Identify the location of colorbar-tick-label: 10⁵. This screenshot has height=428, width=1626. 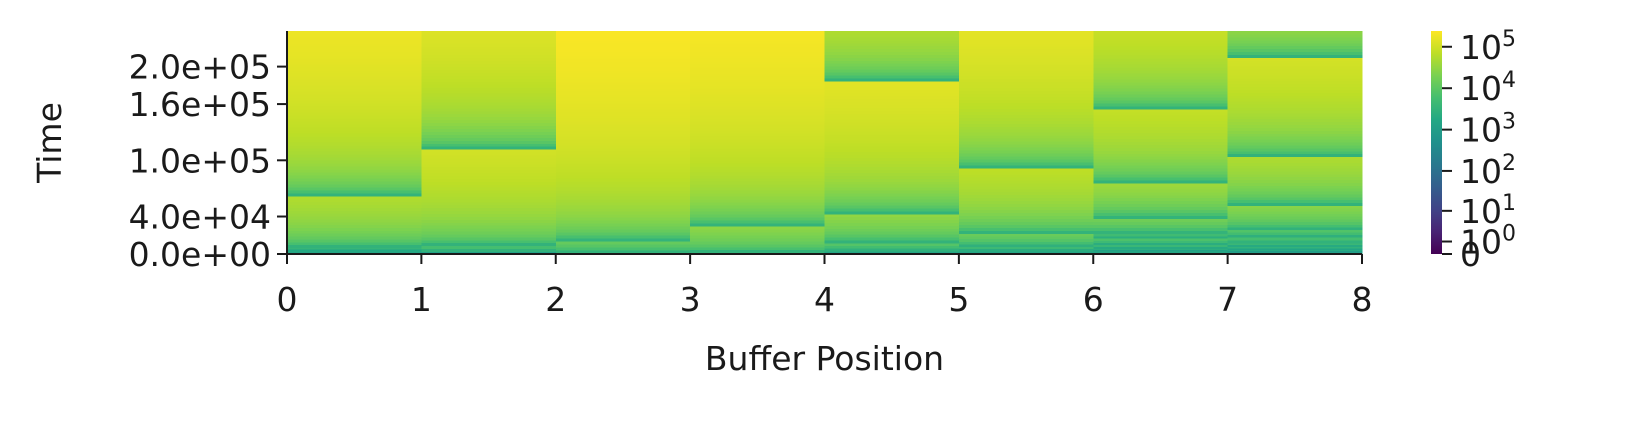
(1488, 47).